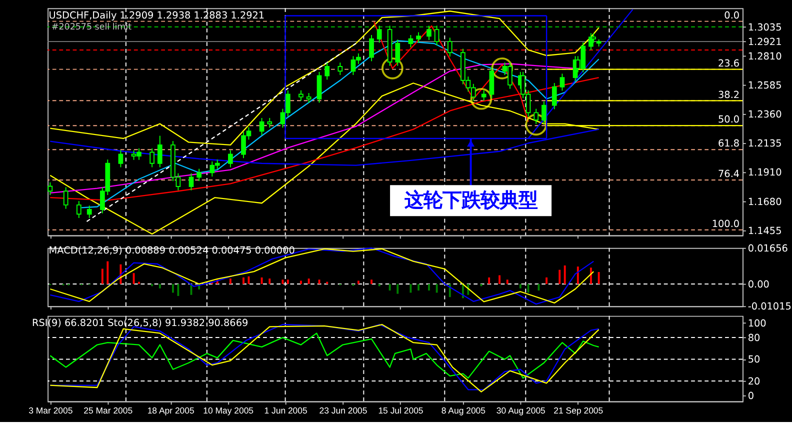 The width and height of the screenshot is (792, 430). What do you see at coordinates (770, 307) in the screenshot?
I see `y-tick-label: -0.01015` at bounding box center [770, 307].